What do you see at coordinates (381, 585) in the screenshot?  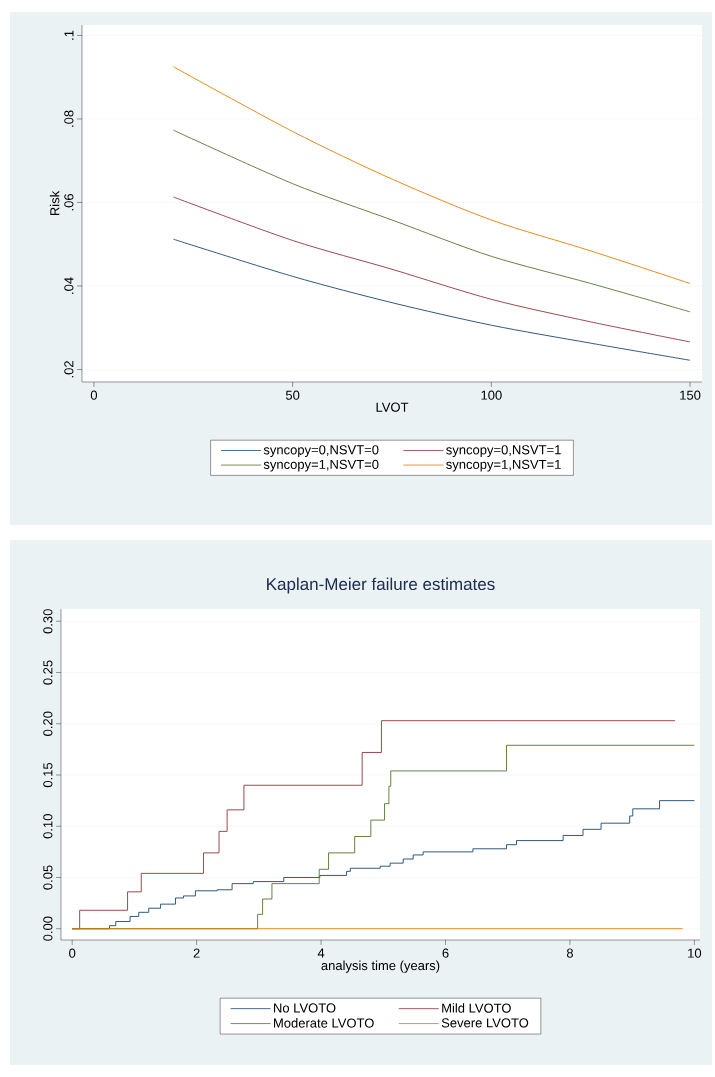 I see `chart-title: Kaplan-Meier failure estimates` at bounding box center [381, 585].